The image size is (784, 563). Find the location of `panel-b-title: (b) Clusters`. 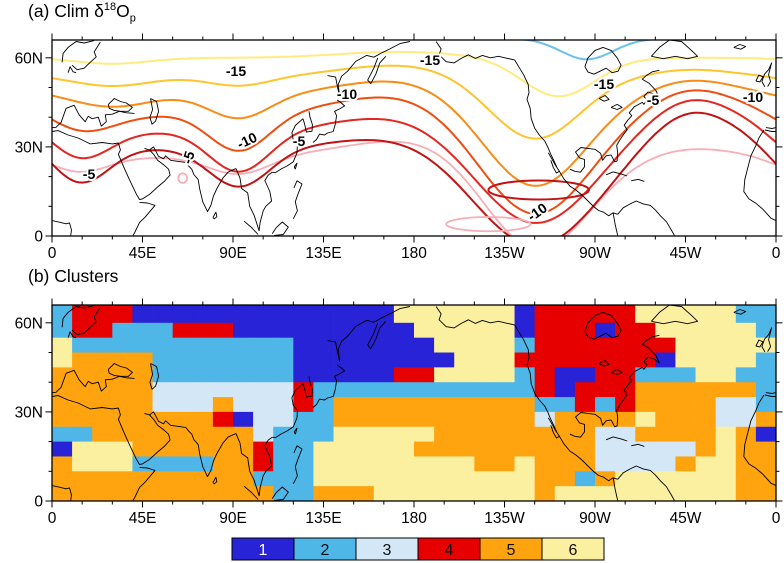

panel-b-title: (b) Clusters is located at coordinates (73, 276).